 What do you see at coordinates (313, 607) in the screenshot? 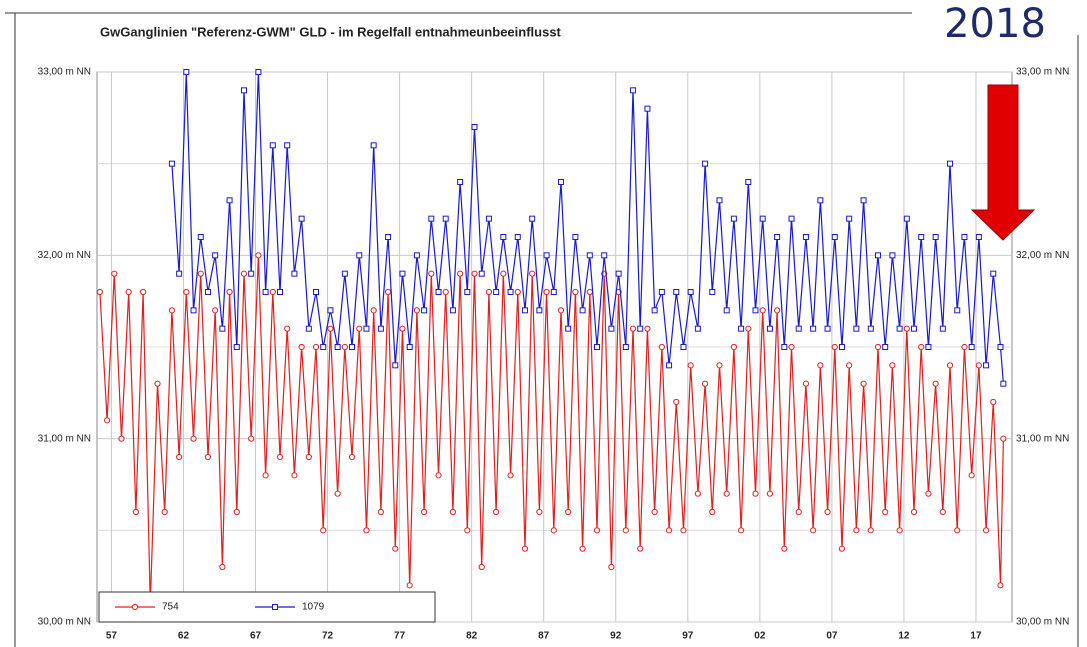
I see `legend-label: 1079` at bounding box center [313, 607].